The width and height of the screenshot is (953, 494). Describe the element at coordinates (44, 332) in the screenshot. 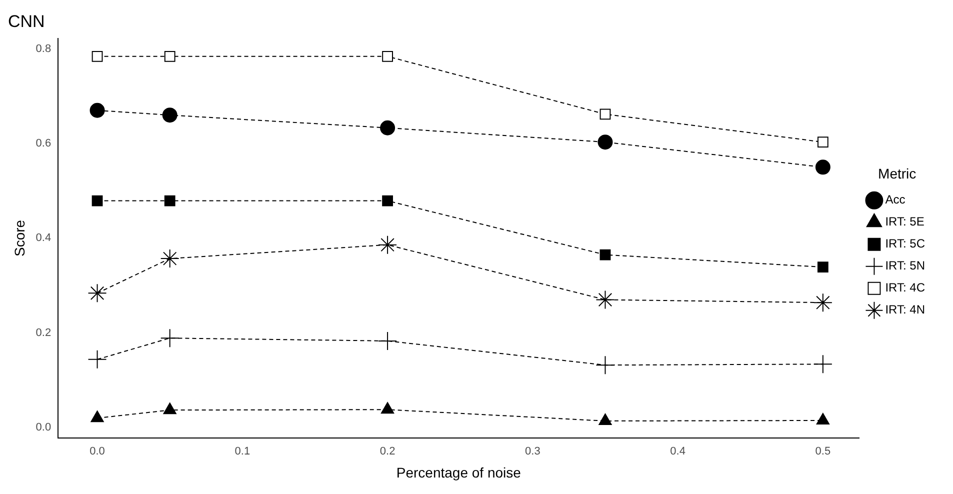

I see `y-tick-label: 0.2` at that location.